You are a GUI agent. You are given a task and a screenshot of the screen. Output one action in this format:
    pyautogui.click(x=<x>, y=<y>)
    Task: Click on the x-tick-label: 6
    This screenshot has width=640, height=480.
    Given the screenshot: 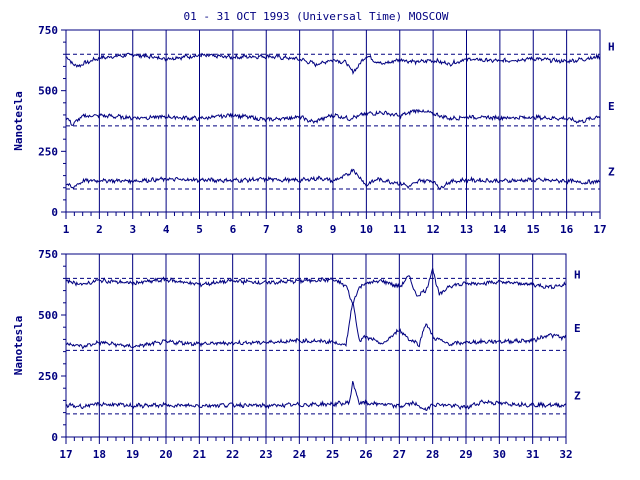 What is the action you would take?
    pyautogui.click(x=233, y=229)
    